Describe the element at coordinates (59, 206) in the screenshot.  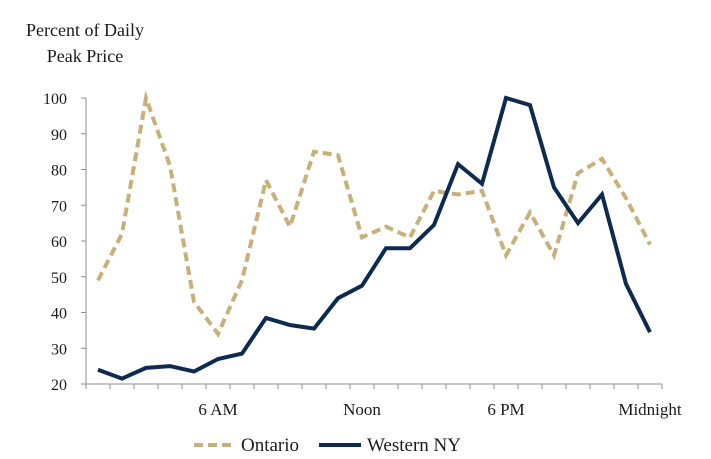
I see `y-tick-label: 70` at that location.